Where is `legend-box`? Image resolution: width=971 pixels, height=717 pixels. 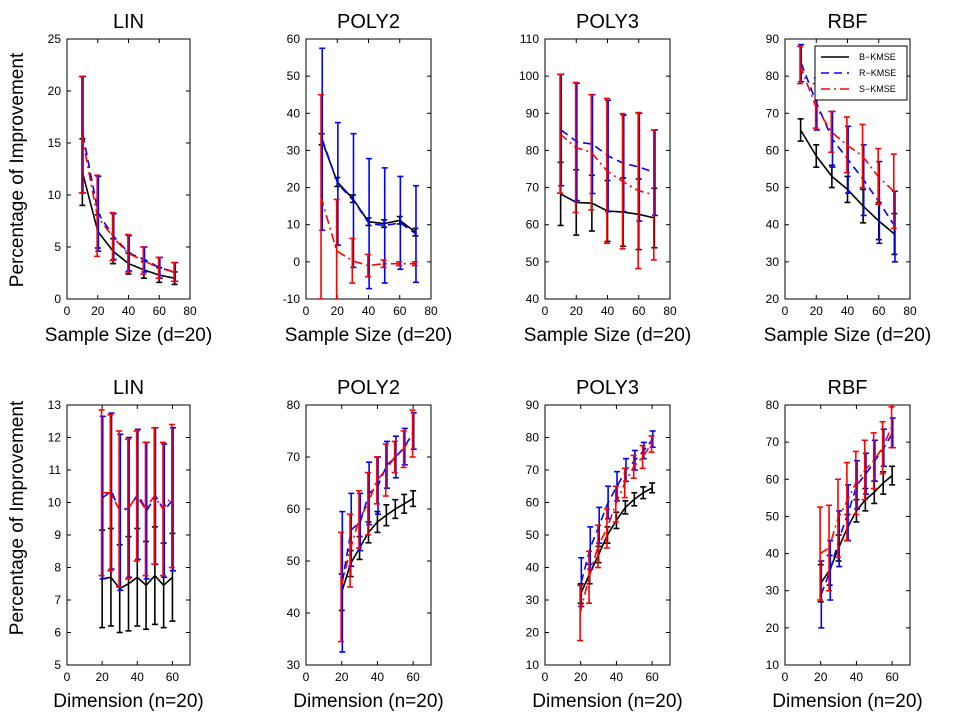 legend-box is located at coordinates (861, 73).